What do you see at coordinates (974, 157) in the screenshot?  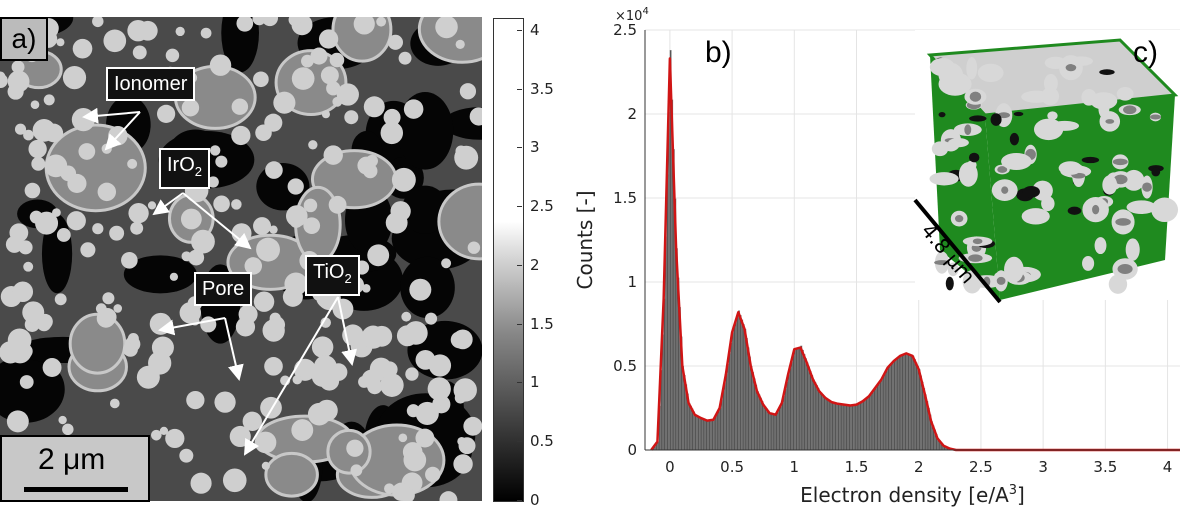 I see `pore-region` at bounding box center [974, 157].